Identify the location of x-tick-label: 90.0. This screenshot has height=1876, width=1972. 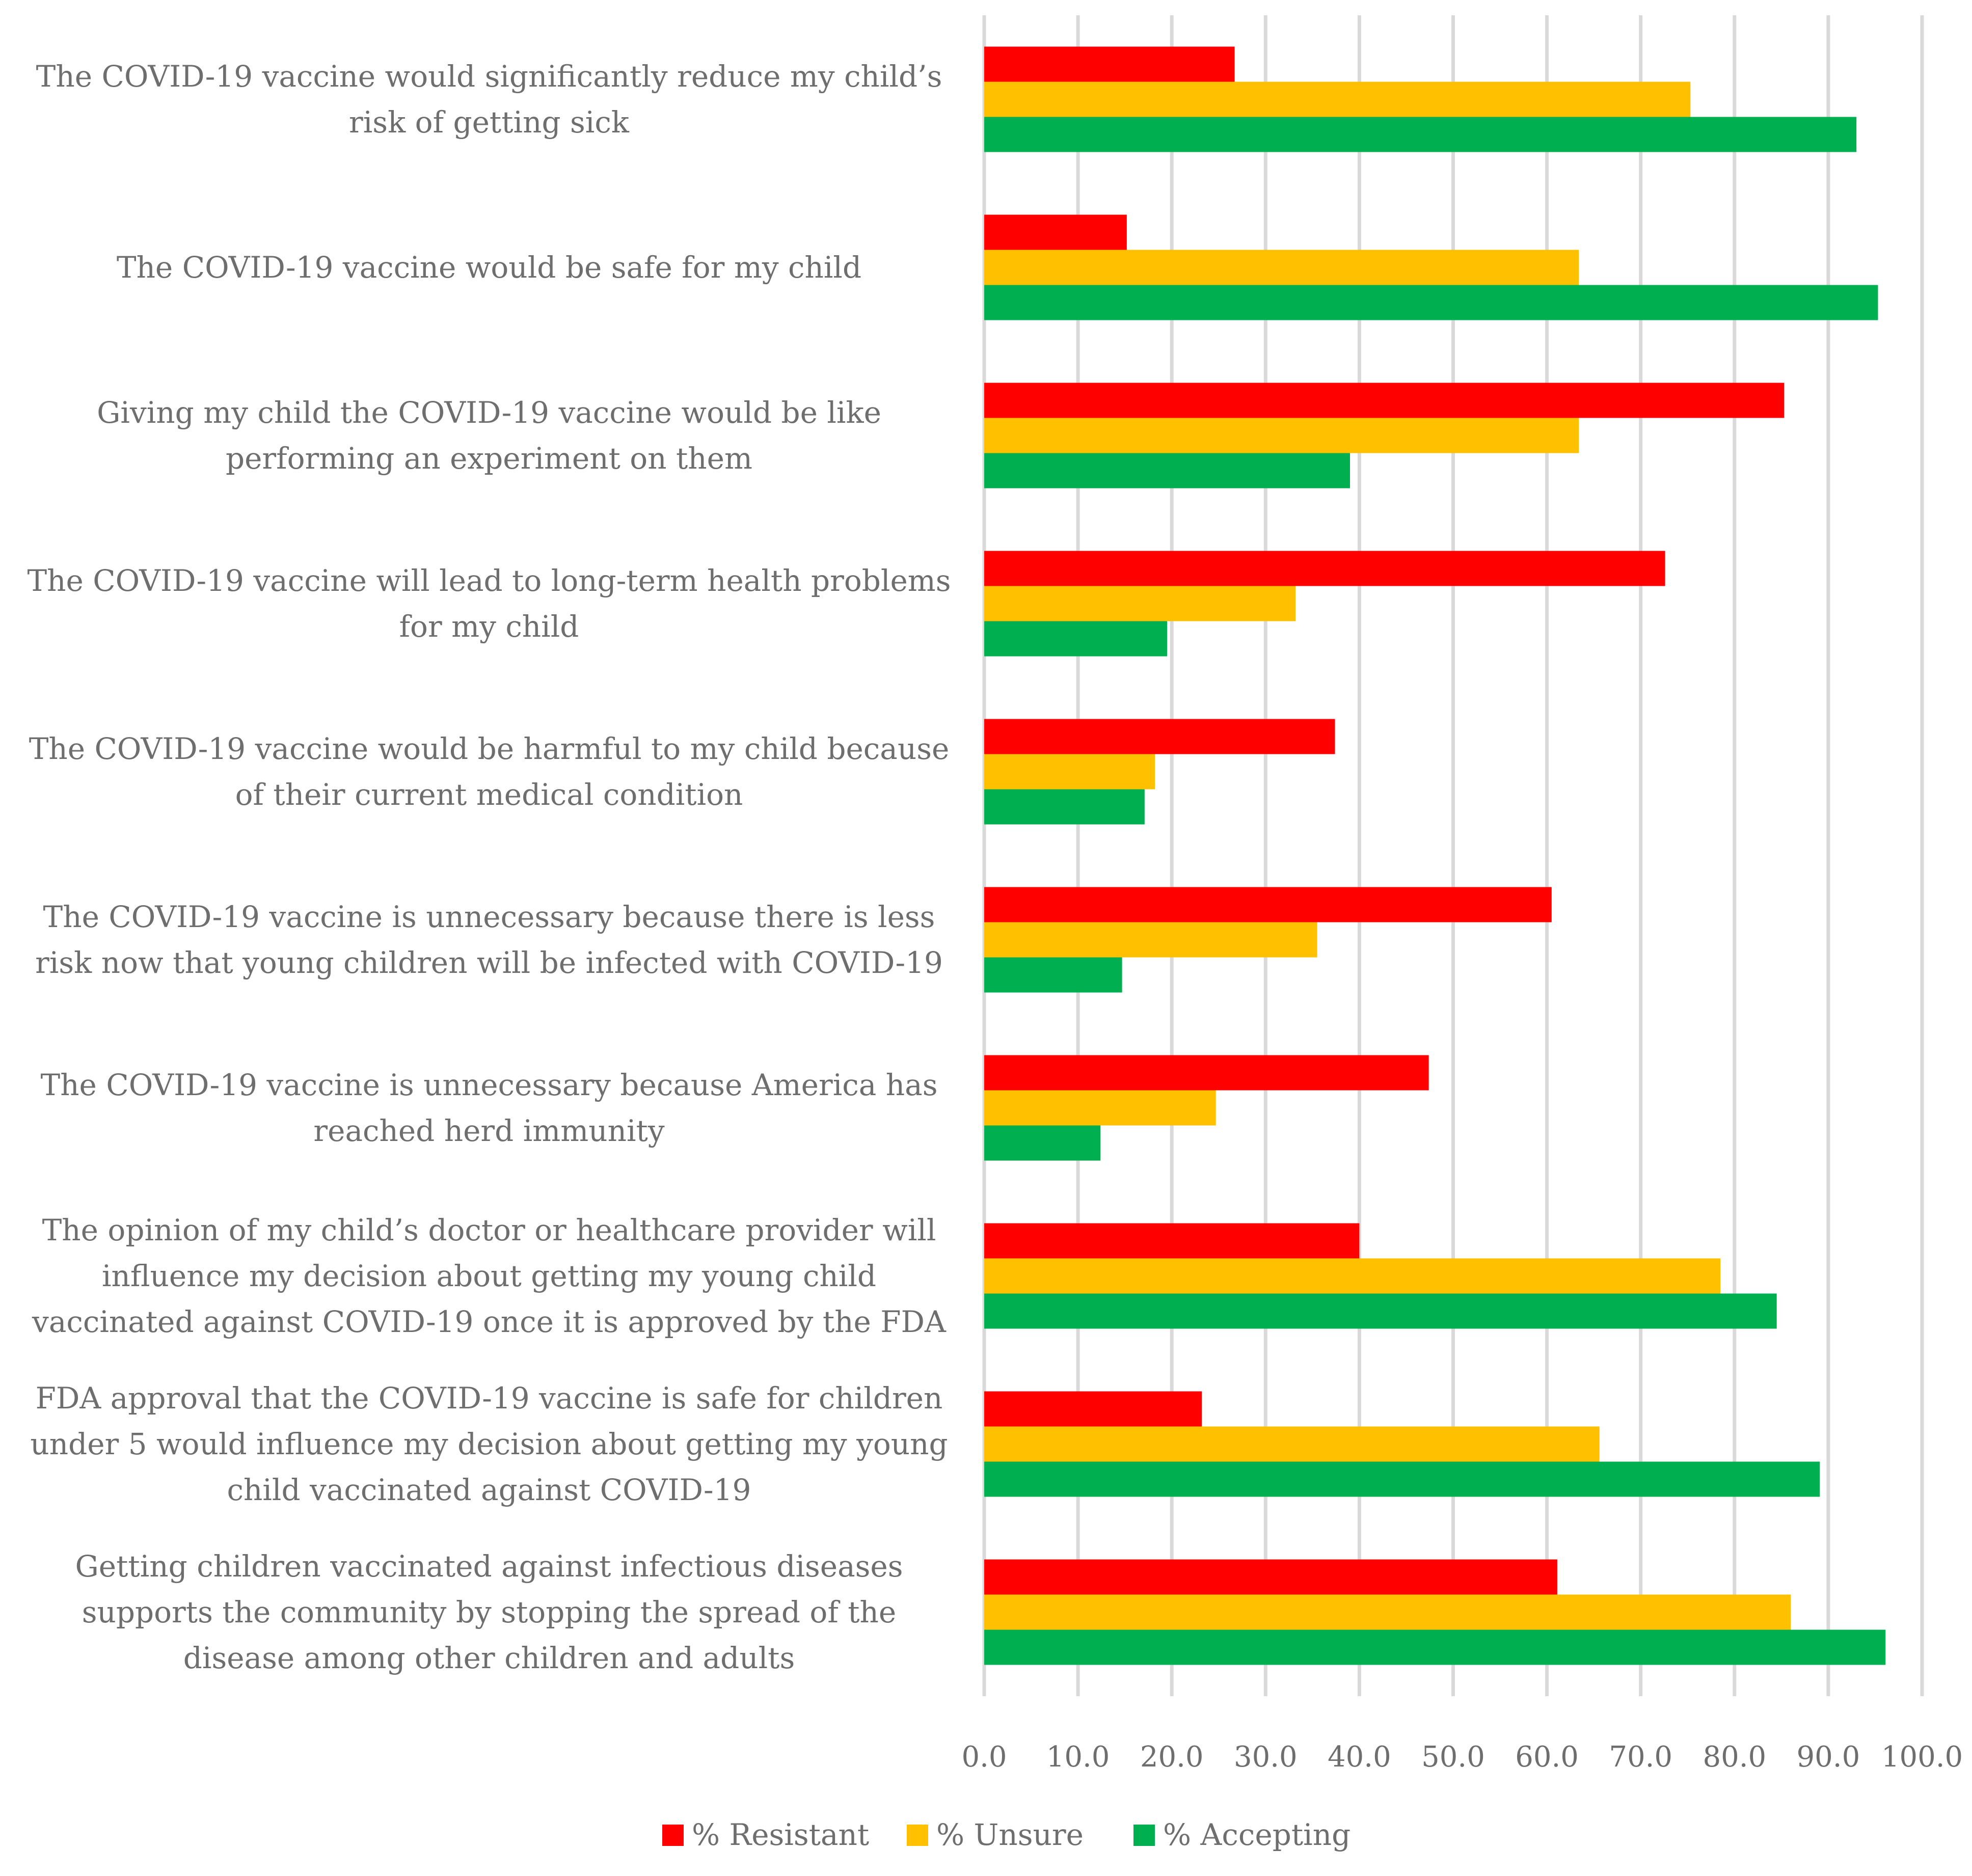
(1828, 1758).